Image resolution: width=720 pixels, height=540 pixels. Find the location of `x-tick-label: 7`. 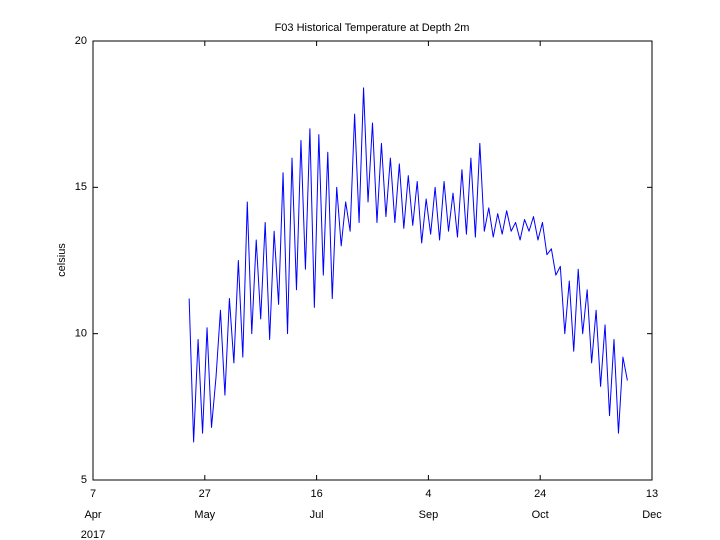

x-tick-label: 7 is located at coordinates (93, 494).